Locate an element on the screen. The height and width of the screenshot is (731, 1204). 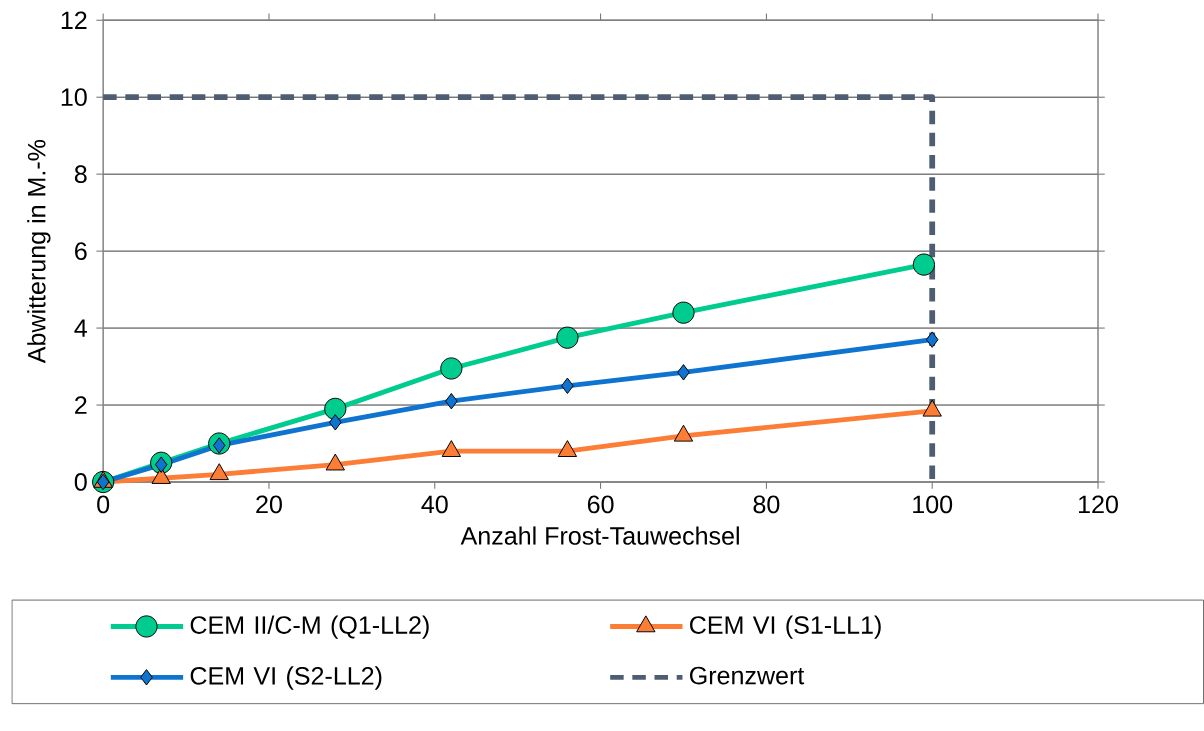
x-tick-label: 80 is located at coordinates (766, 504).